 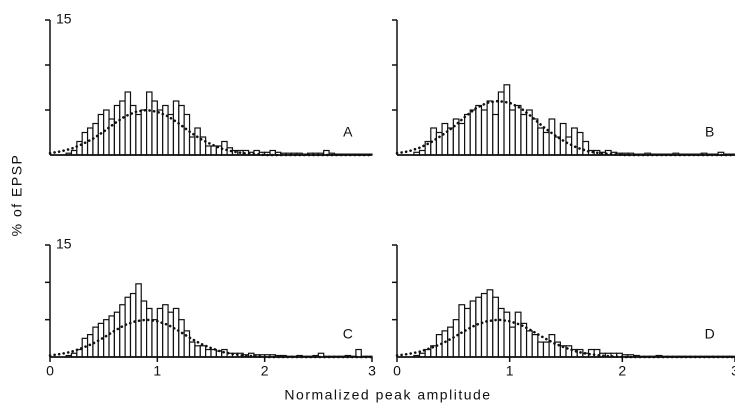 I want to click on panel-label: B, so click(x=709, y=132).